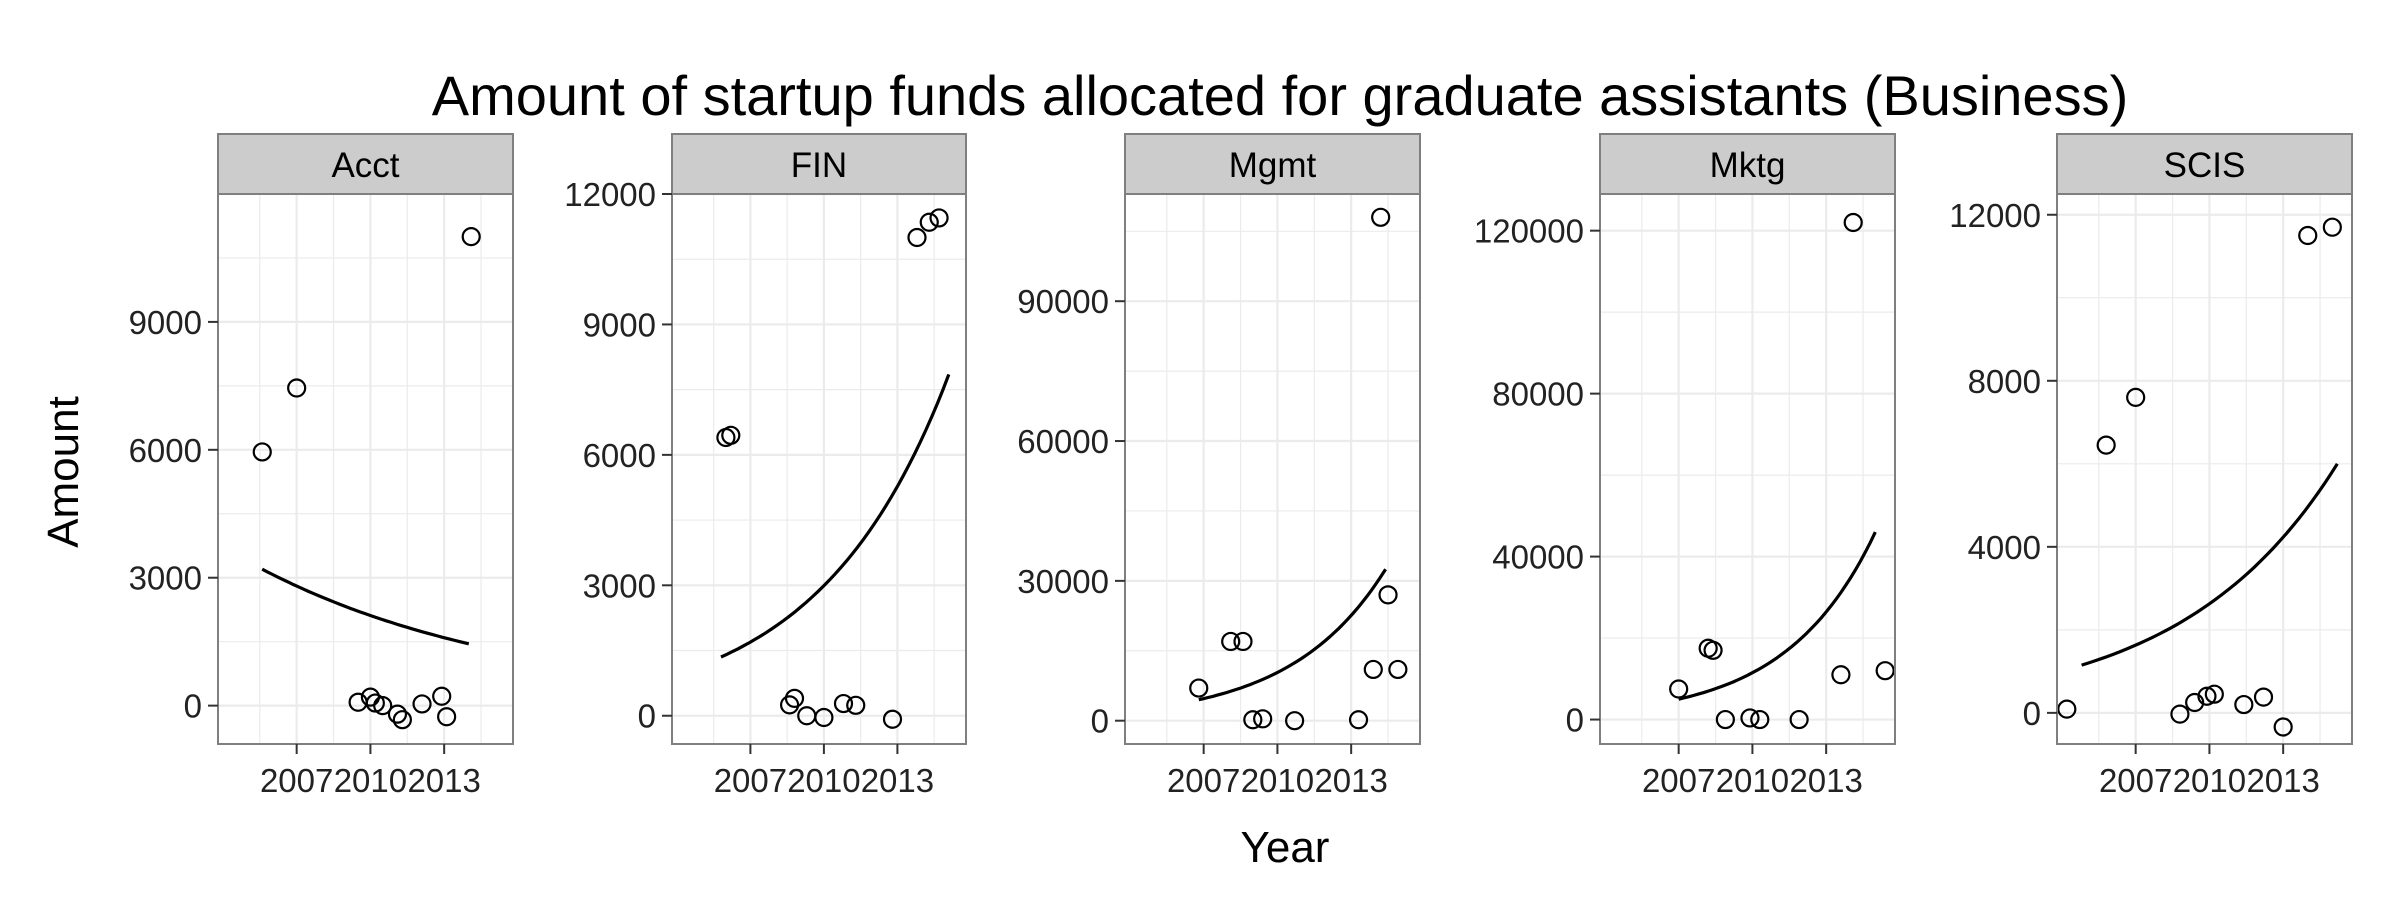  Describe the element at coordinates (619, 324) in the screenshot. I see `y-tick-label: 9000` at that location.